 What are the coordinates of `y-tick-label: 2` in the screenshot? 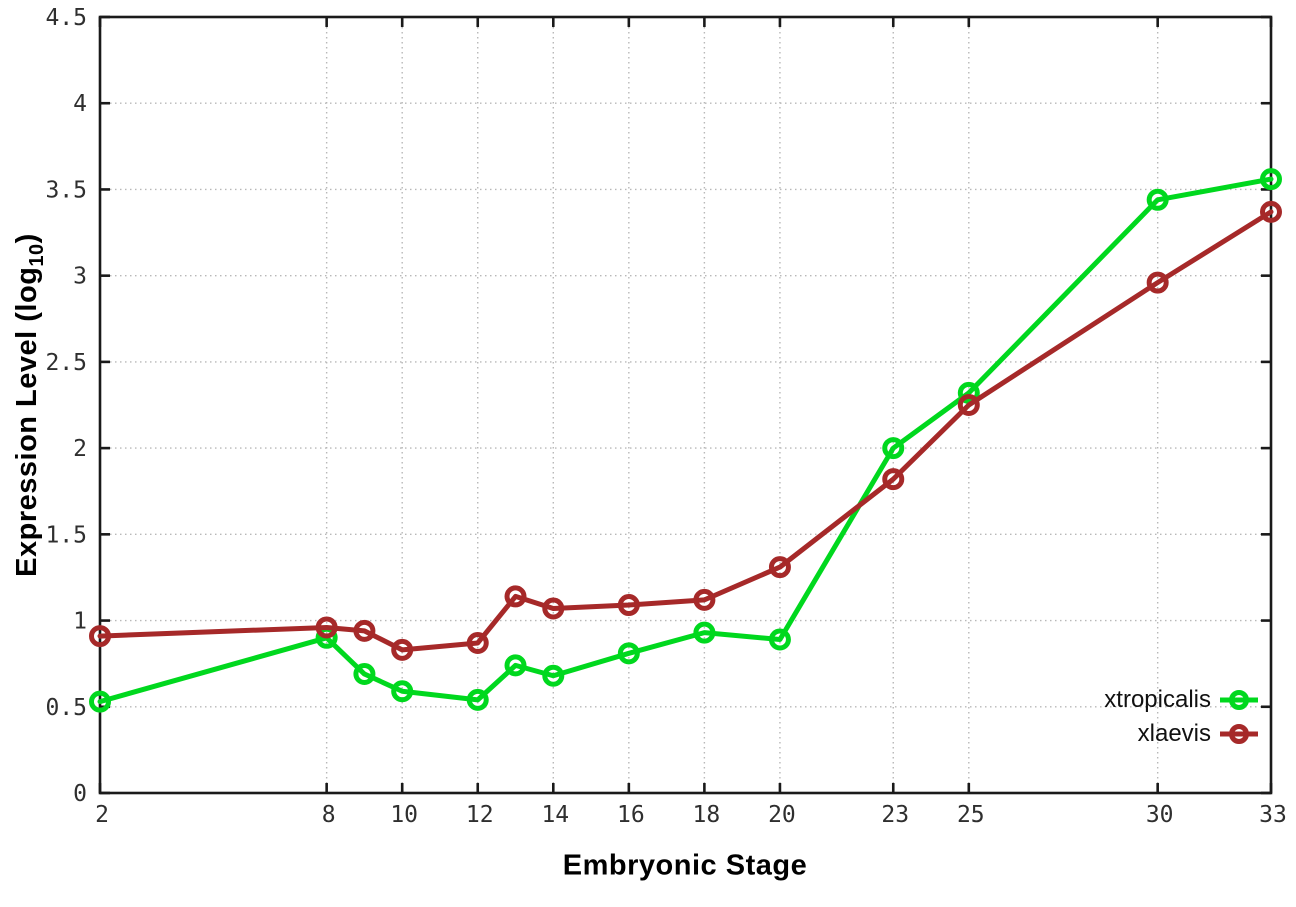 It's located at (80, 449).